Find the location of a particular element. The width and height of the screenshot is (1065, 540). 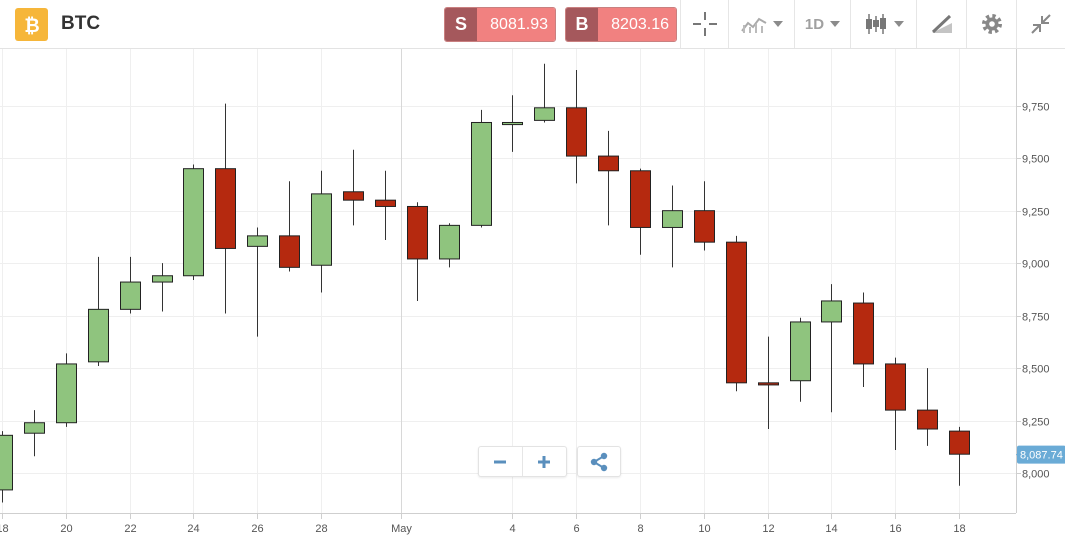

zoom-in-button is located at coordinates (545, 461).